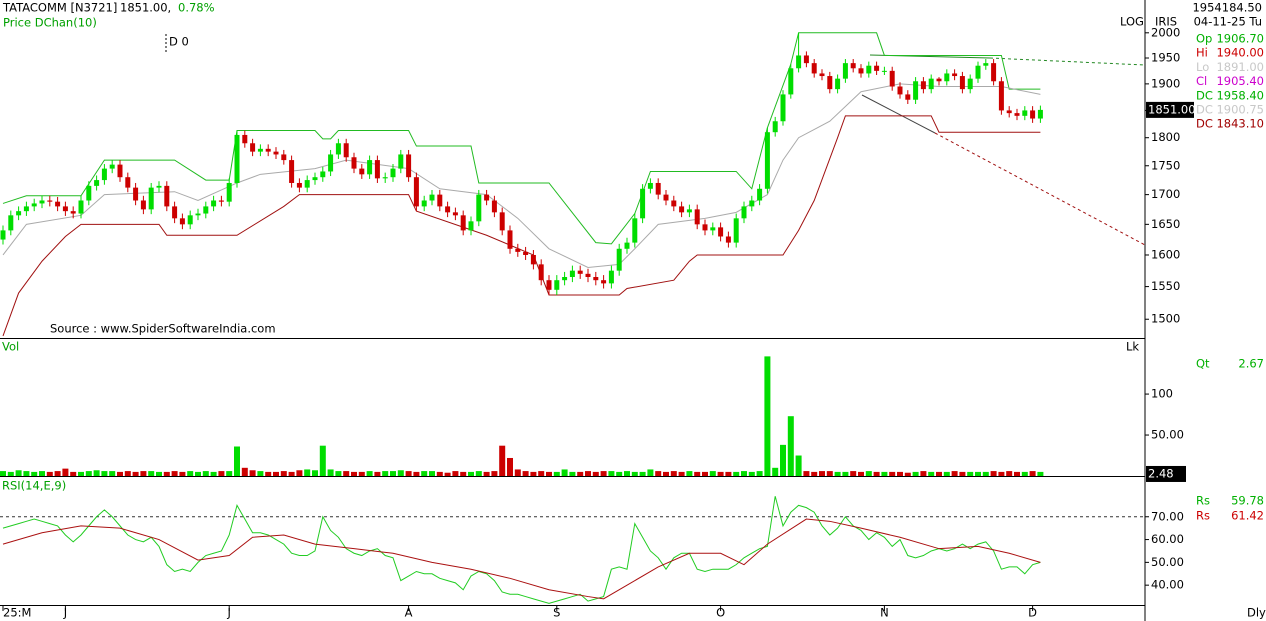 This screenshot has width=1266, height=621. I want to click on panel-title: Vol, so click(10, 347).